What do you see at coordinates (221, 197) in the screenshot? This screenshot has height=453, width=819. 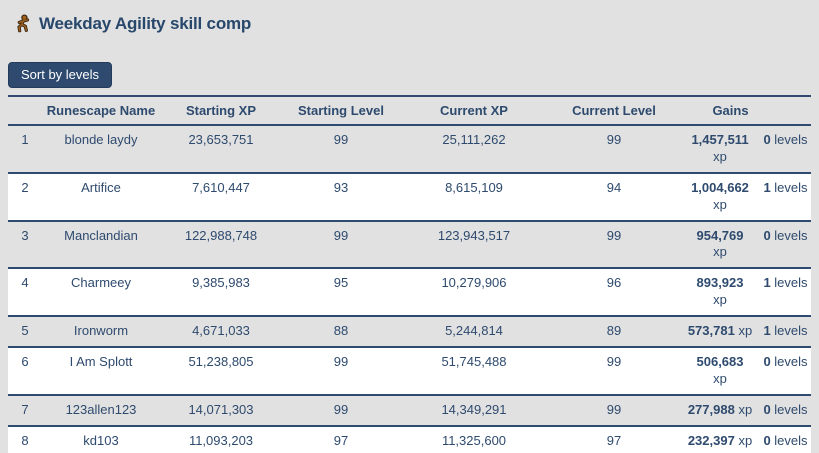 I see `starting-xp-cell: 7,610,447` at bounding box center [221, 197].